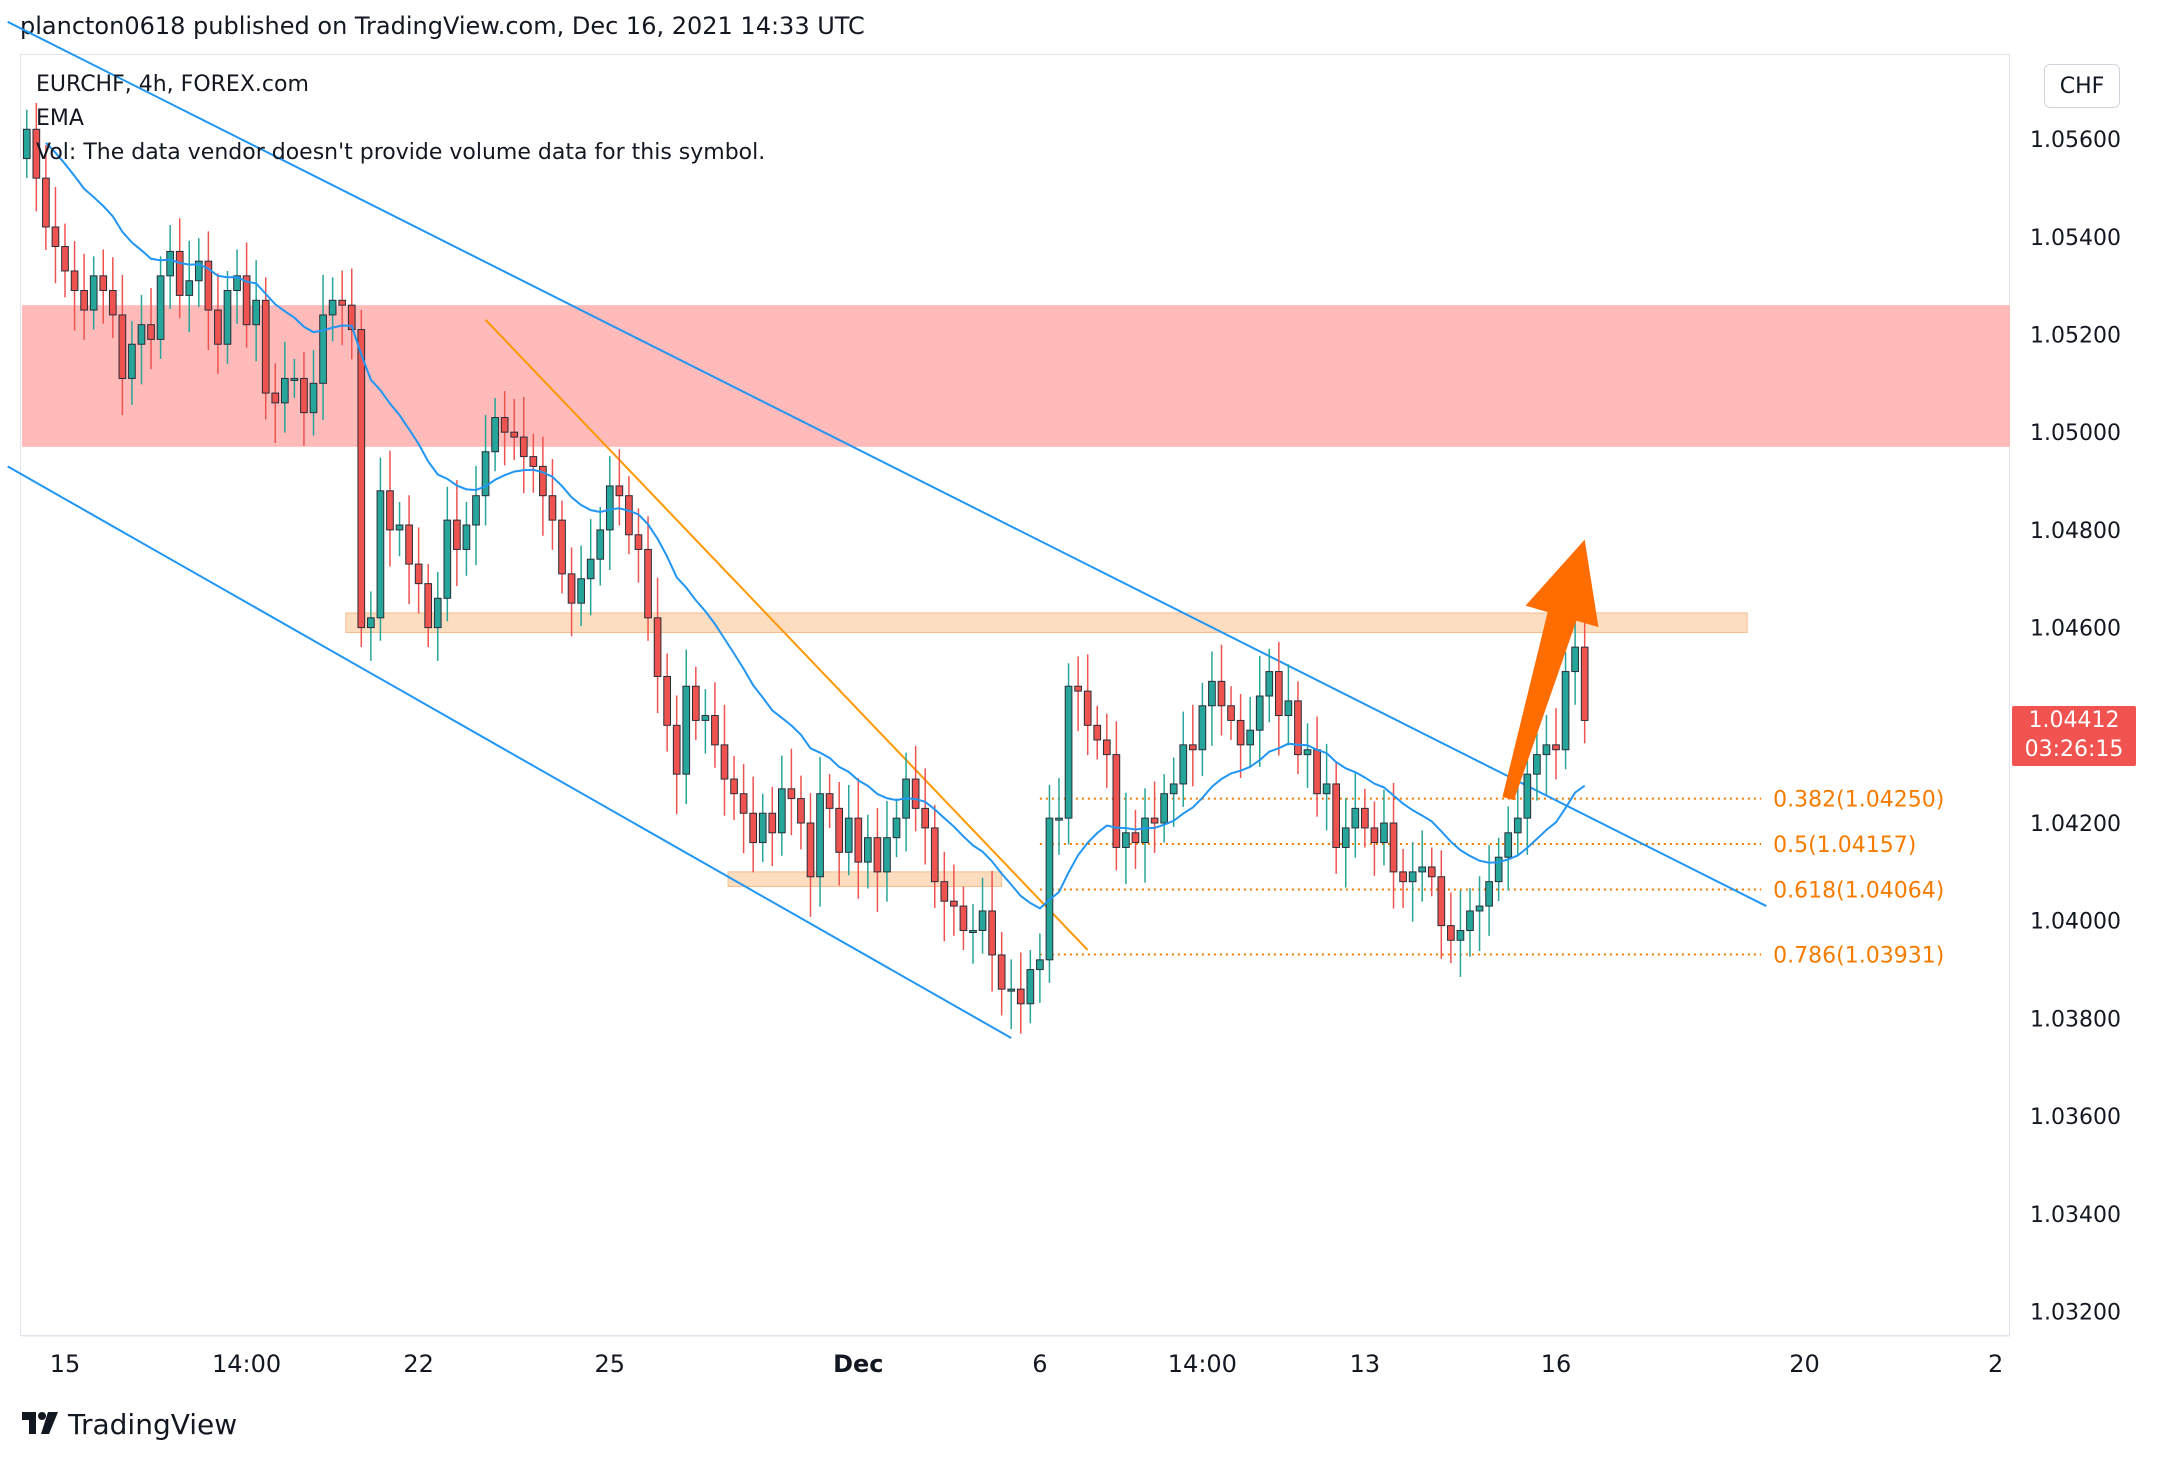 The height and width of the screenshot is (1460, 2166). What do you see at coordinates (2082, 86) in the screenshot?
I see `currency-button: CHF` at bounding box center [2082, 86].